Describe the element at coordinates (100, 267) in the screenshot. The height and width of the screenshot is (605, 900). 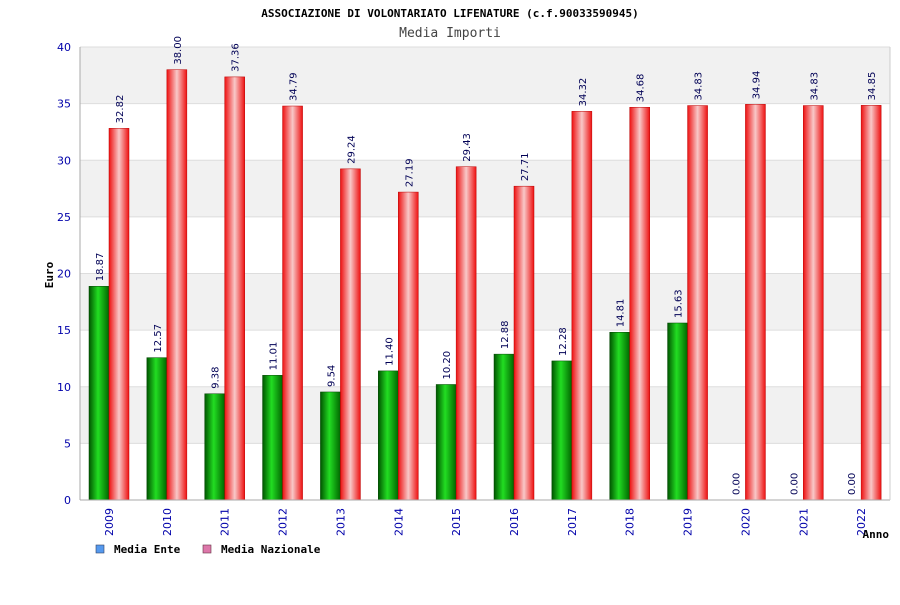
I see `value-label-ente: 18.87` at that location.